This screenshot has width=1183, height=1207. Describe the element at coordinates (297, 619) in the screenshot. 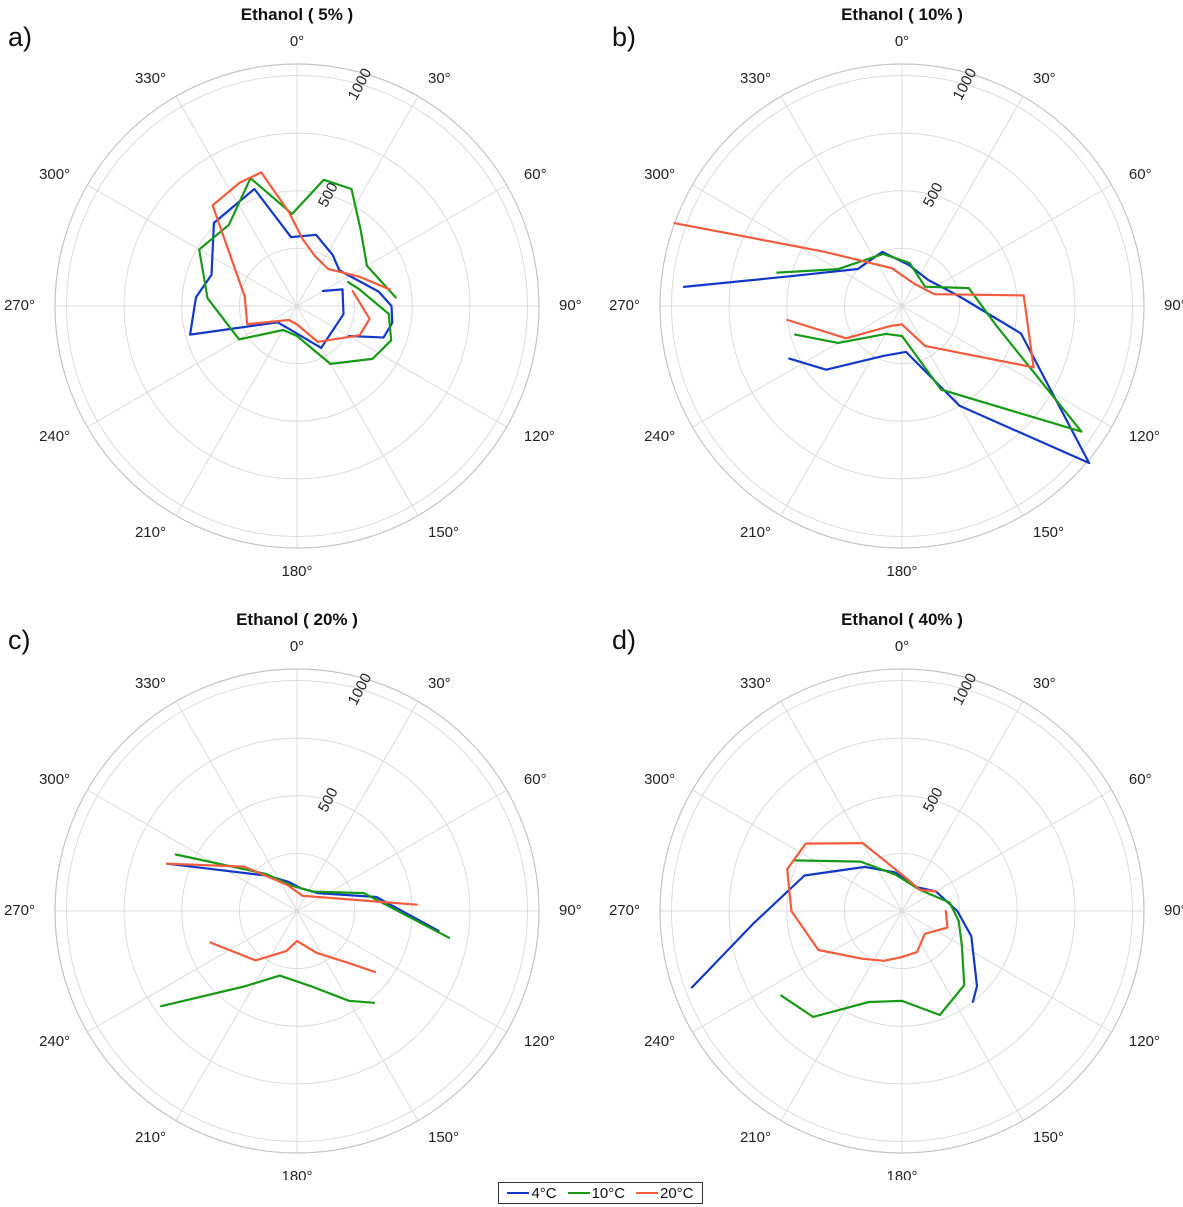

I see `panel-title: Ethanol ( 20% )` at that location.